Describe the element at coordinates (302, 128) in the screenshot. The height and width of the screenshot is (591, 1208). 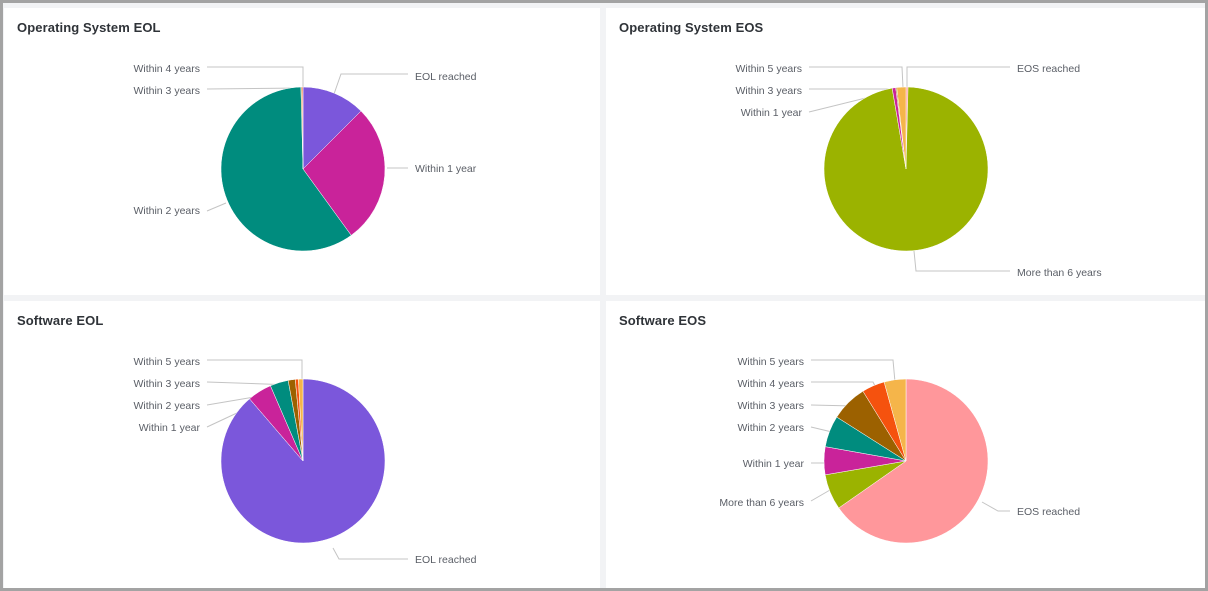
I see `pie-slice-within-4-years` at that location.